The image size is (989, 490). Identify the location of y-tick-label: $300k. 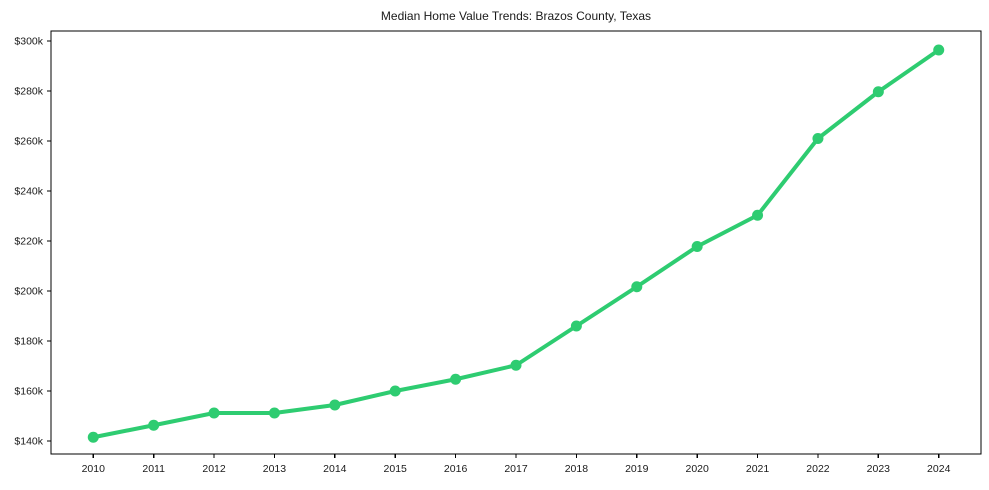
(28, 42).